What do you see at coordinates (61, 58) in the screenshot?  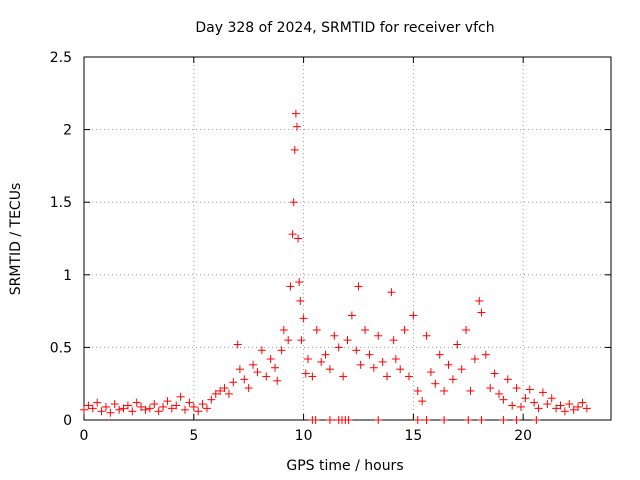 I see `y-tick-label: 2.5` at bounding box center [61, 58].